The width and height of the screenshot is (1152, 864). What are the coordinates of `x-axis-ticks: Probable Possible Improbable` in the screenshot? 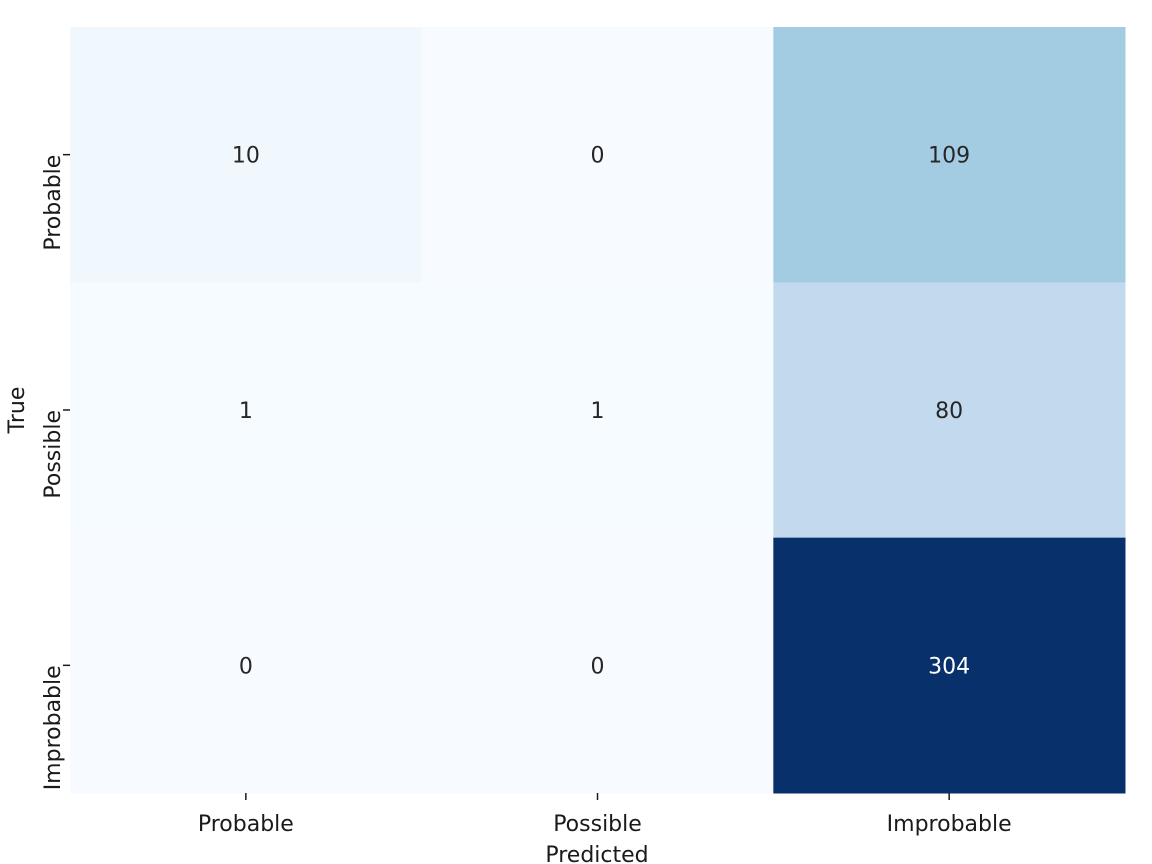 It's located at (605, 815).